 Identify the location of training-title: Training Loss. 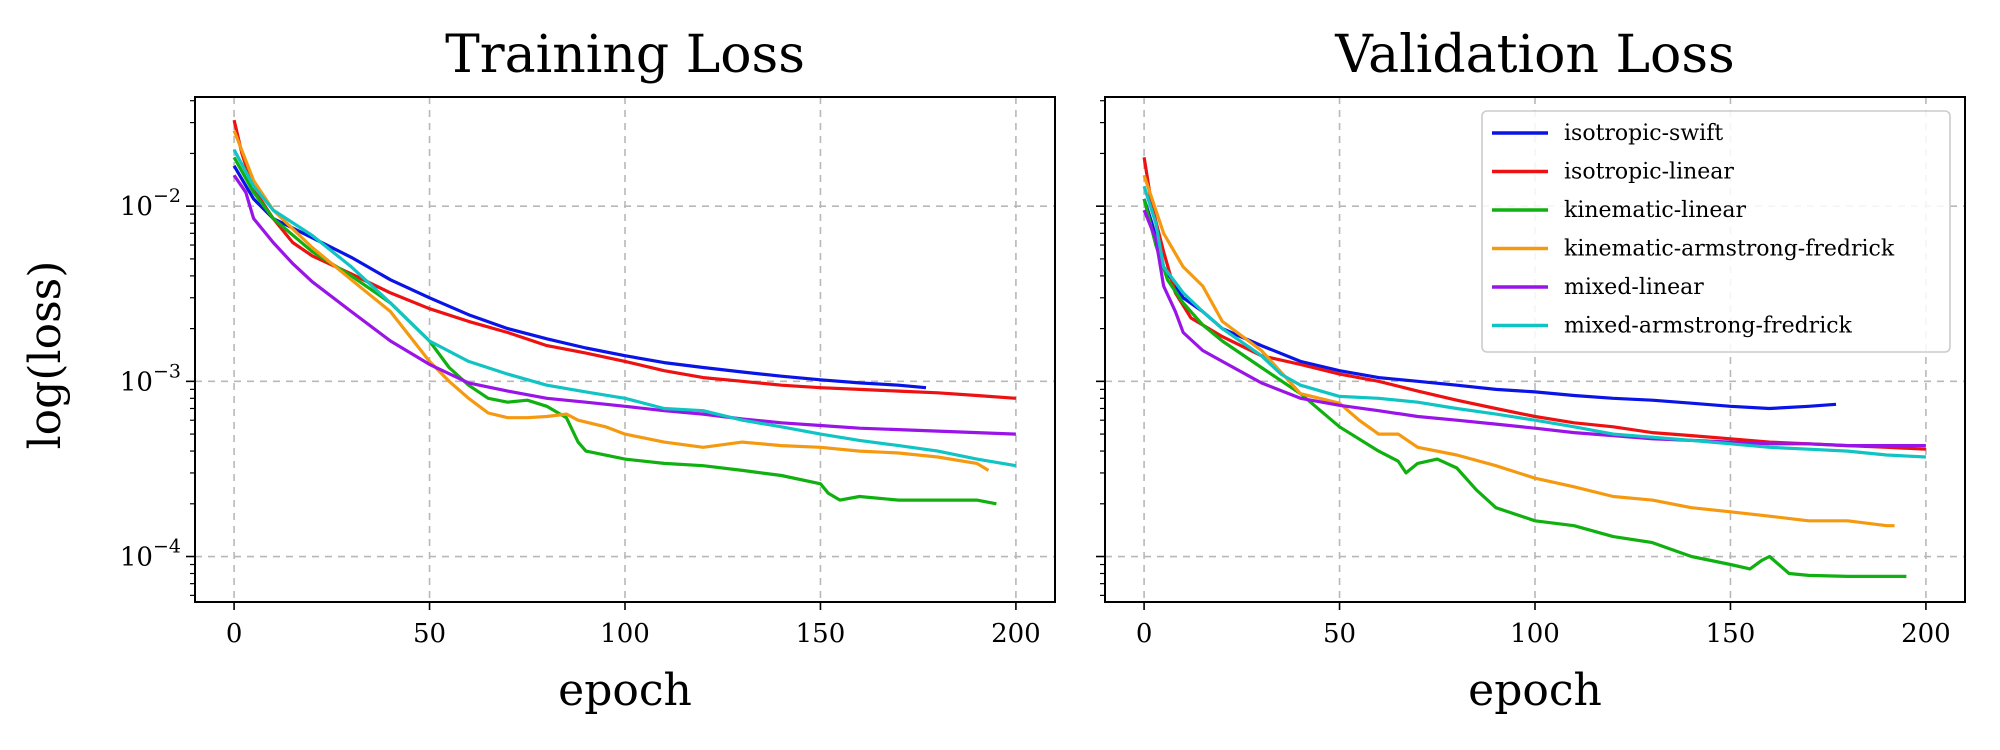
(625, 55).